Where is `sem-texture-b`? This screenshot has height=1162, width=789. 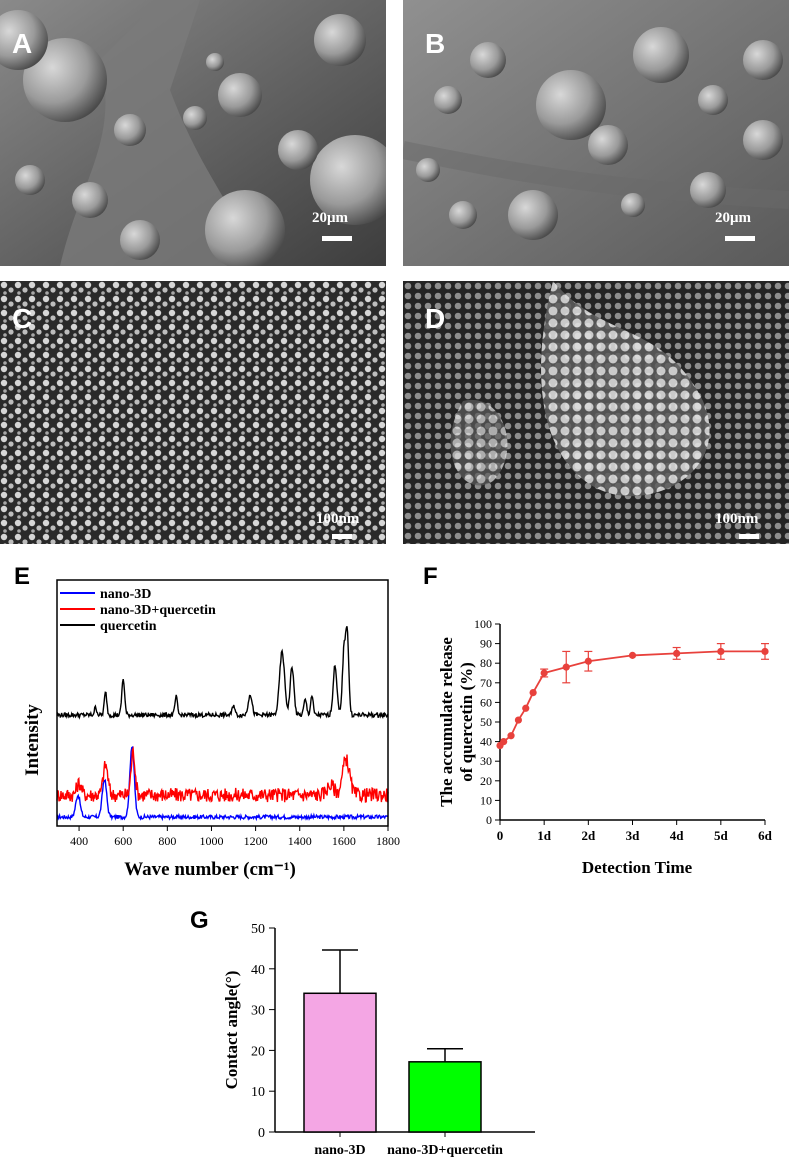 sem-texture-b is located at coordinates (596, 133).